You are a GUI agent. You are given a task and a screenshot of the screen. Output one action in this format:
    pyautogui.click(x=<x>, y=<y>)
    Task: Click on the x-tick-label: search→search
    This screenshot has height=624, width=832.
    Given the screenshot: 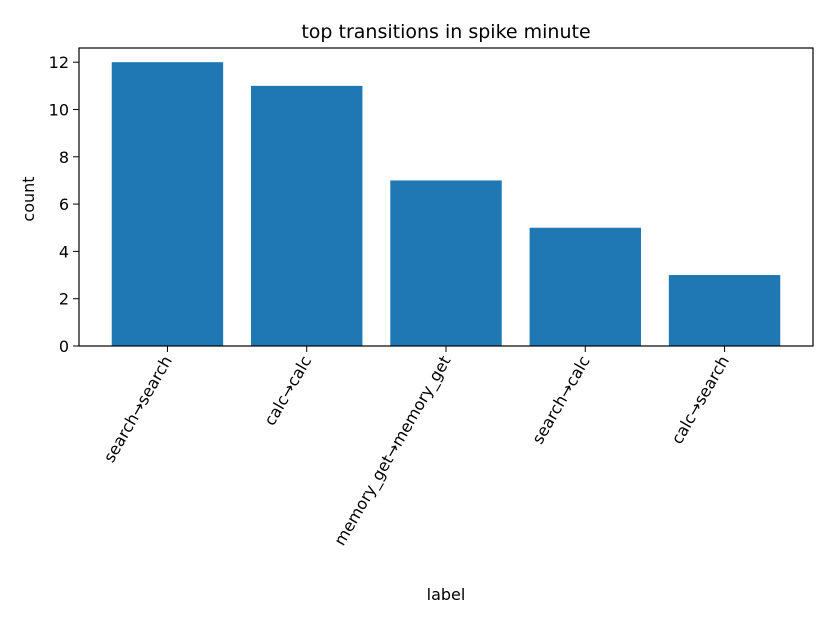 What is the action you would take?
    pyautogui.click(x=138, y=409)
    